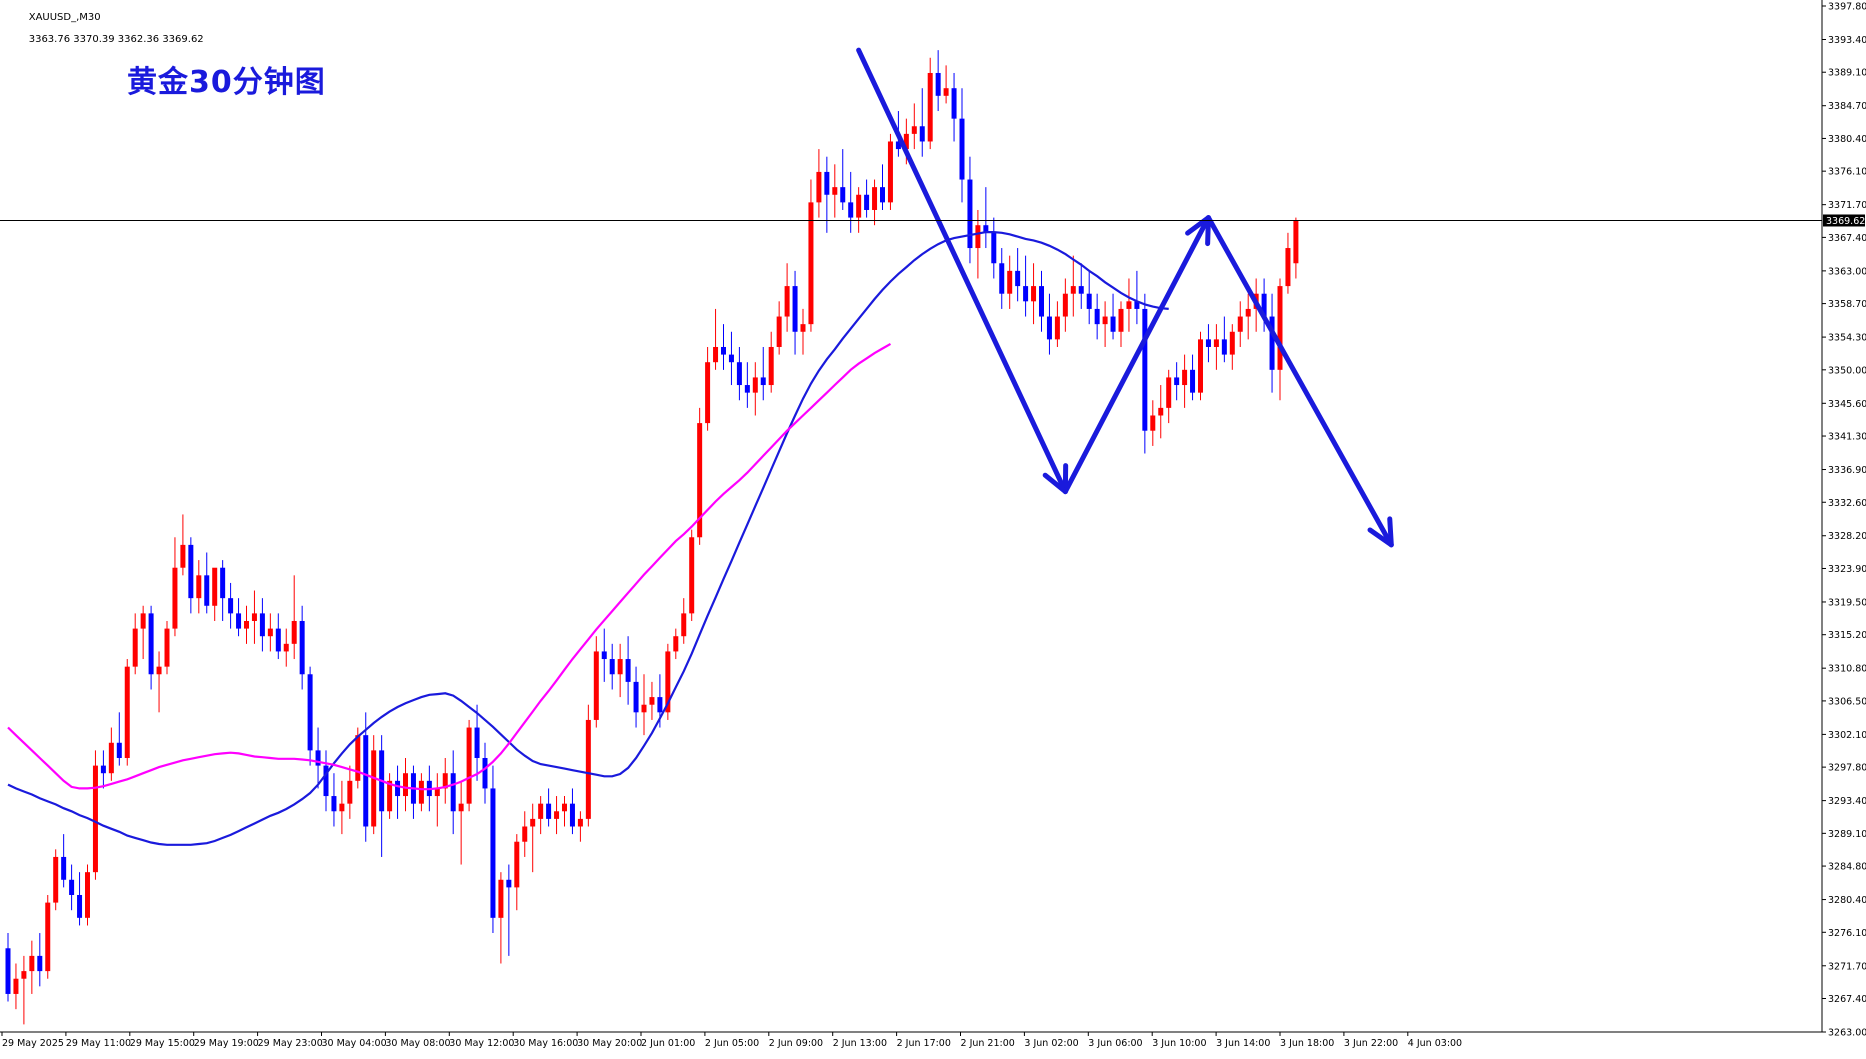 The width and height of the screenshot is (1866, 1059). I want to click on price-tick-label: 3306.50, so click(1847, 701).